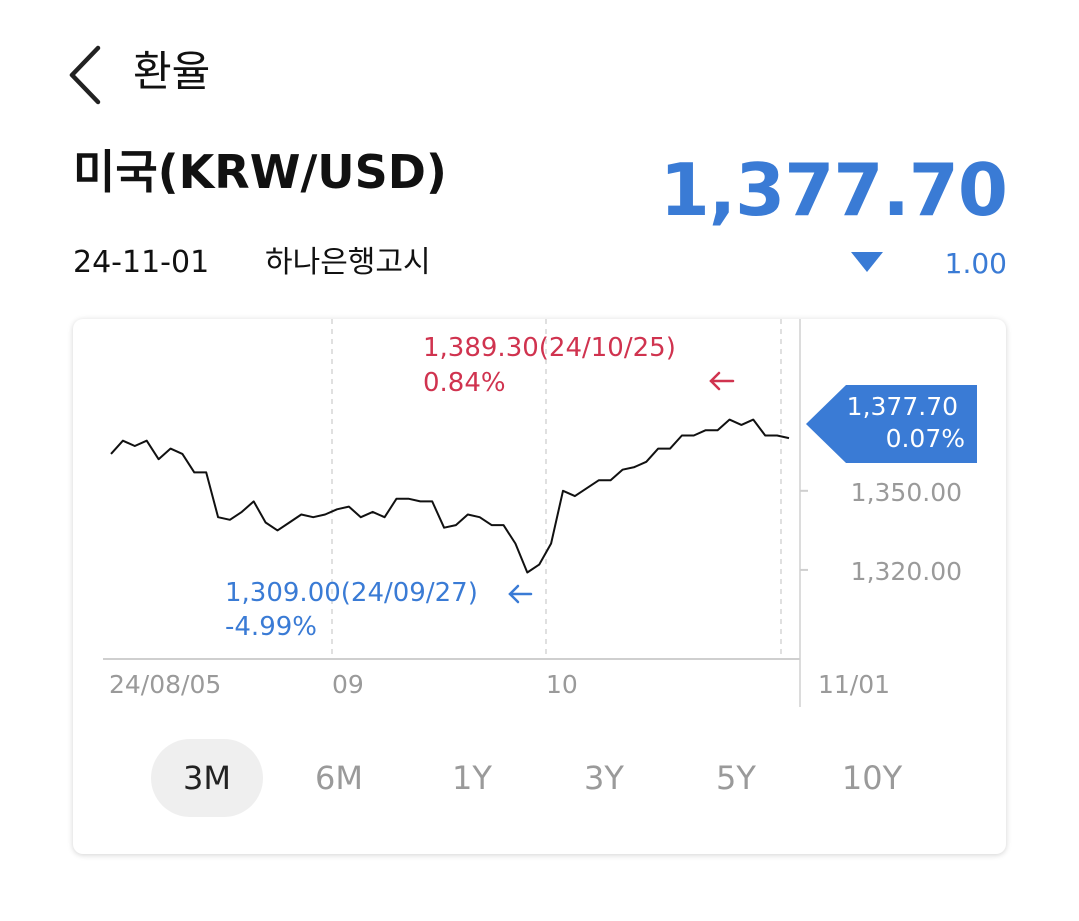  What do you see at coordinates (207, 778) in the screenshot?
I see `tab-3m: 3M` at bounding box center [207, 778].